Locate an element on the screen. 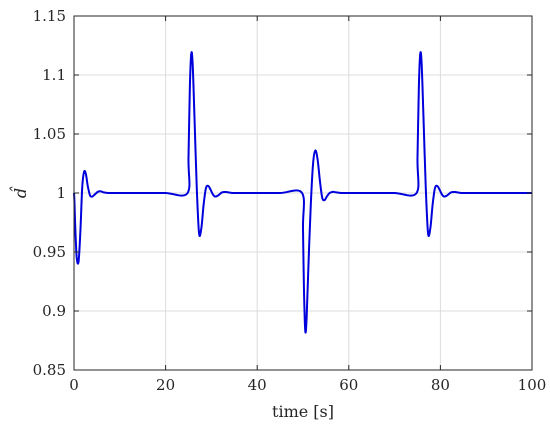 Image resolution: width=550 pixels, height=428 pixels. x-tick-label: 40 is located at coordinates (257, 385).